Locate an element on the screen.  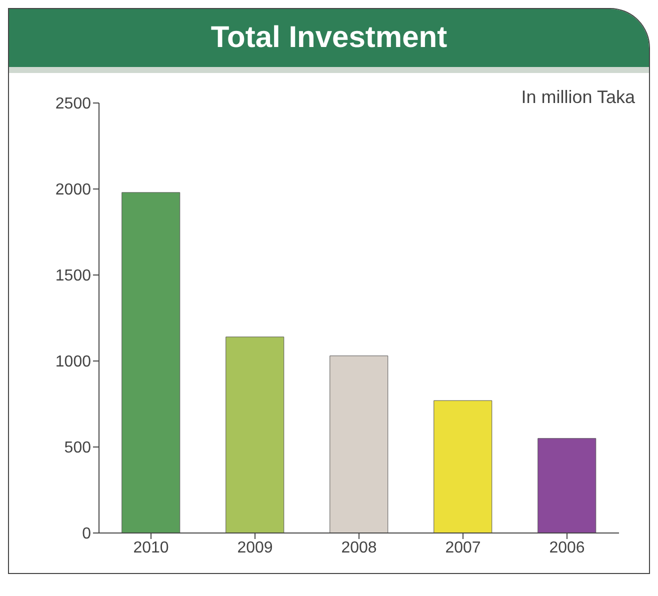
x-tick-label: 2006 is located at coordinates (567, 547).